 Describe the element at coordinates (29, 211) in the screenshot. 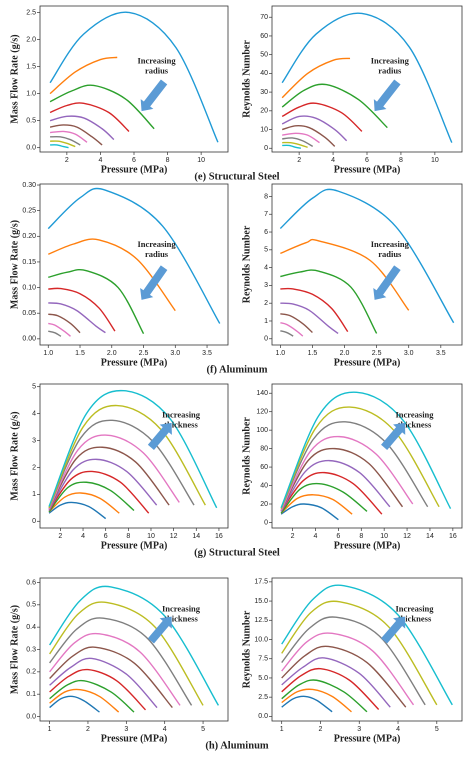

I see `y-tick-label: 0.25` at that location.